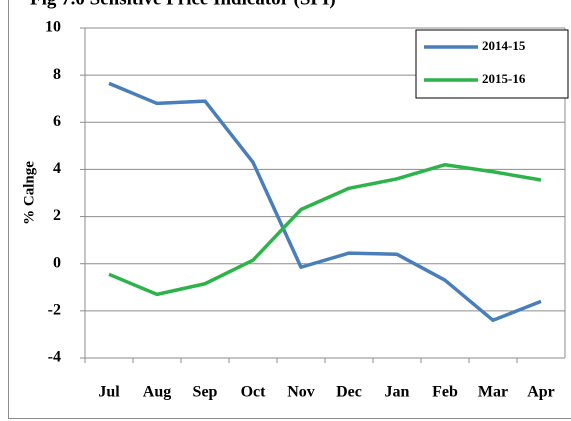 The image size is (571, 421). Describe the element at coordinates (541, 392) in the screenshot. I see `x-tick-label: Apr` at that location.